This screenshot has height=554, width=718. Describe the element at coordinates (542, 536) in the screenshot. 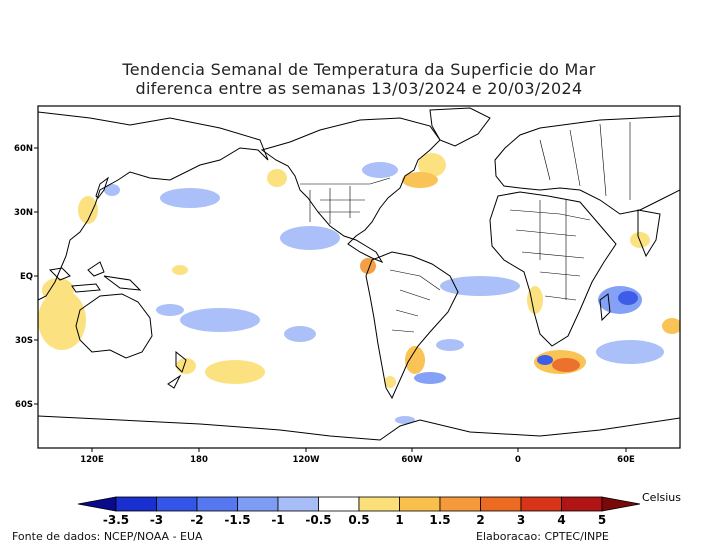

I see `credit-note: Elaboracao: CPTEC/INPE` at that location.